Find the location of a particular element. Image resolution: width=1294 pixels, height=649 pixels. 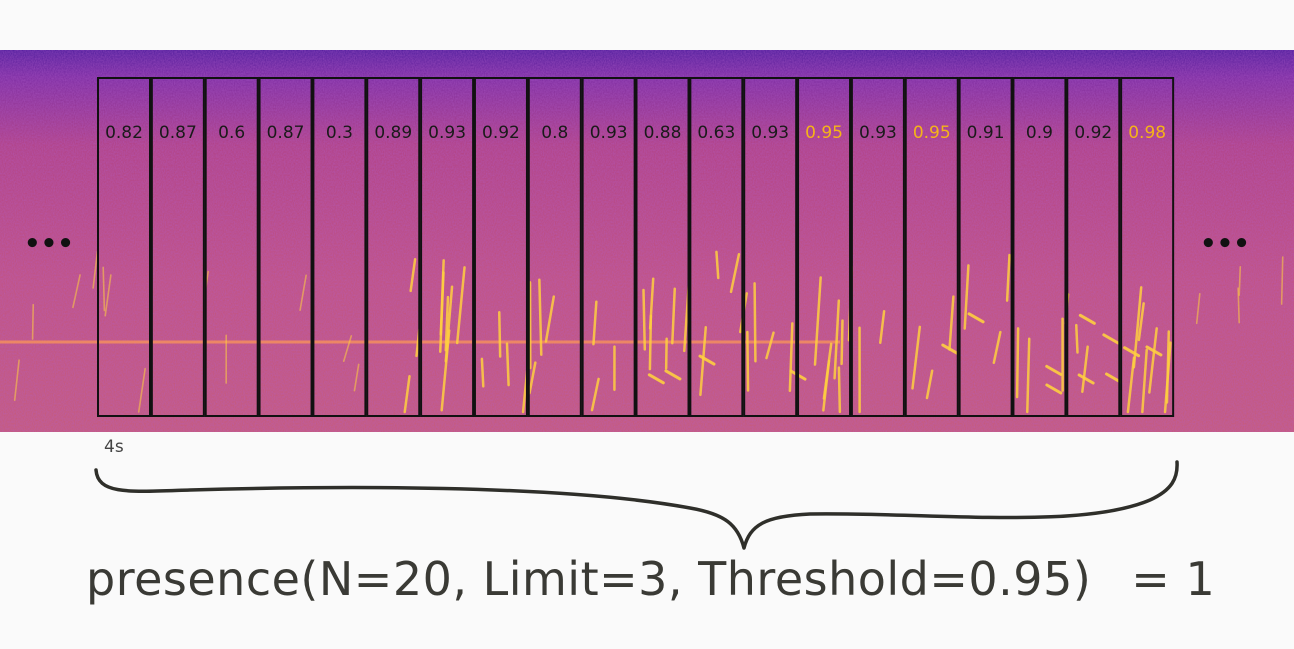

window-score: 0.6 is located at coordinates (231, 133).